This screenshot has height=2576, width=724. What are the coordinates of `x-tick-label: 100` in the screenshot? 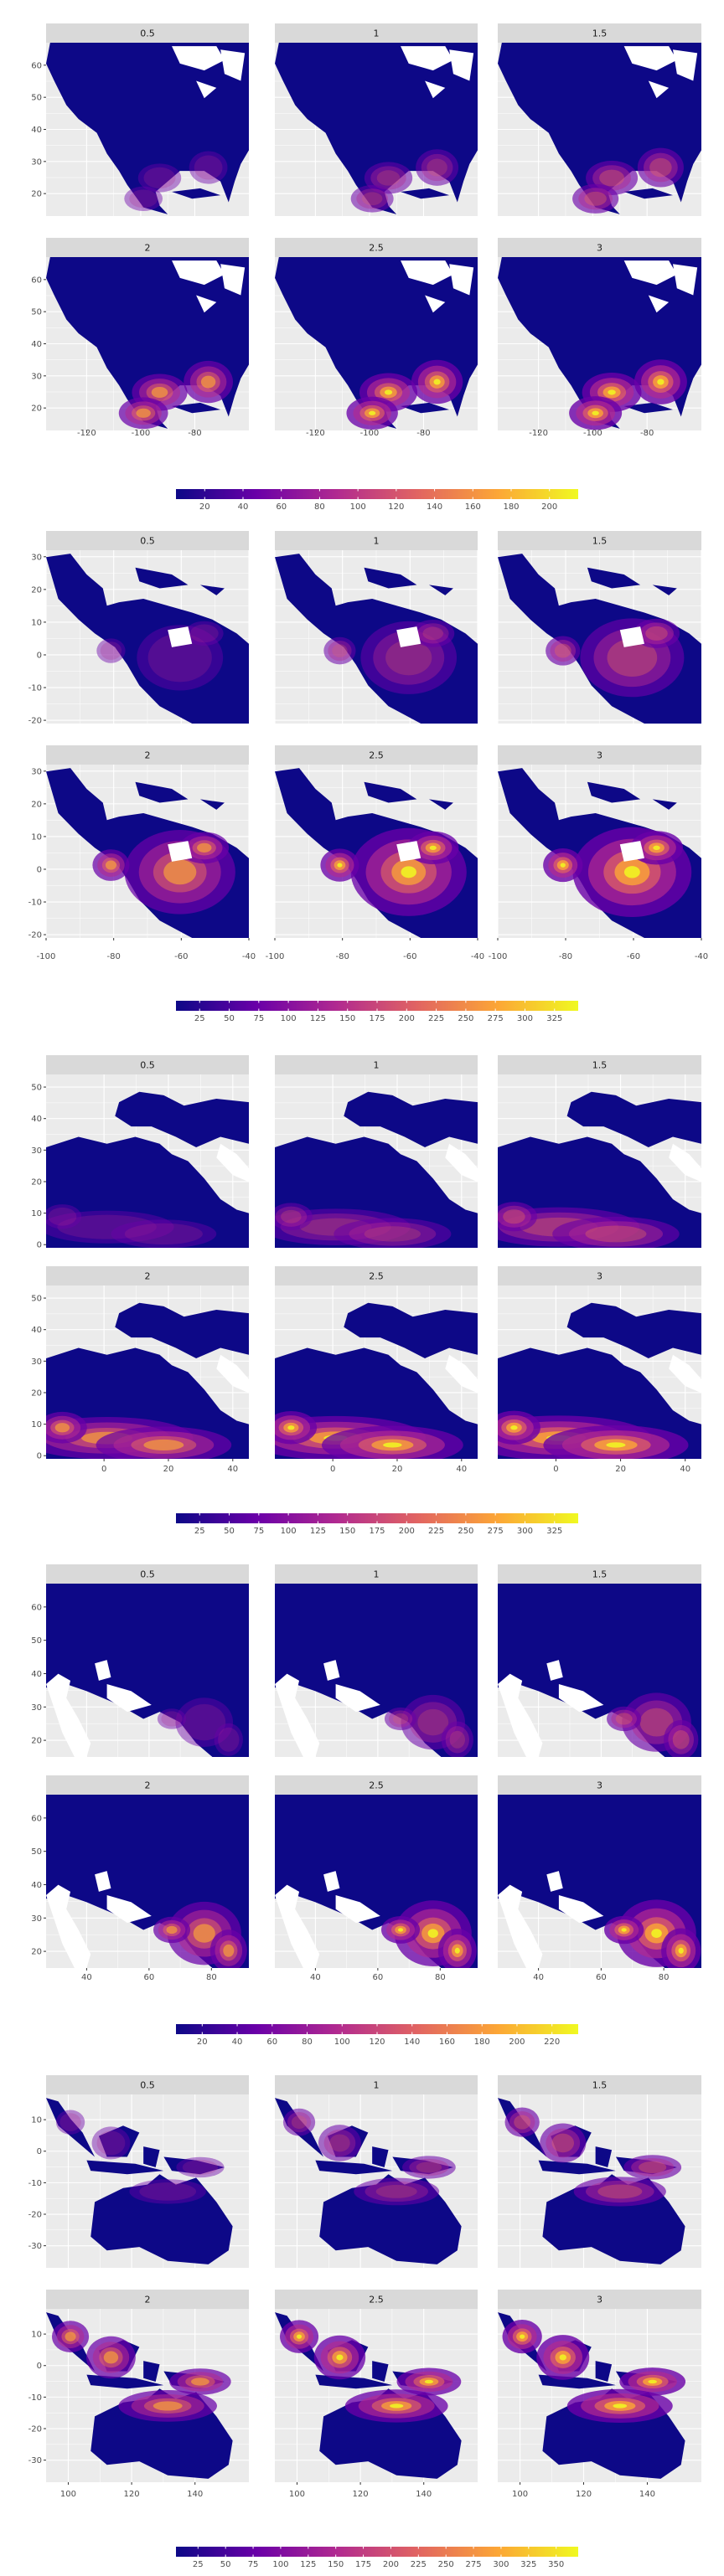 It's located at (297, 2494).